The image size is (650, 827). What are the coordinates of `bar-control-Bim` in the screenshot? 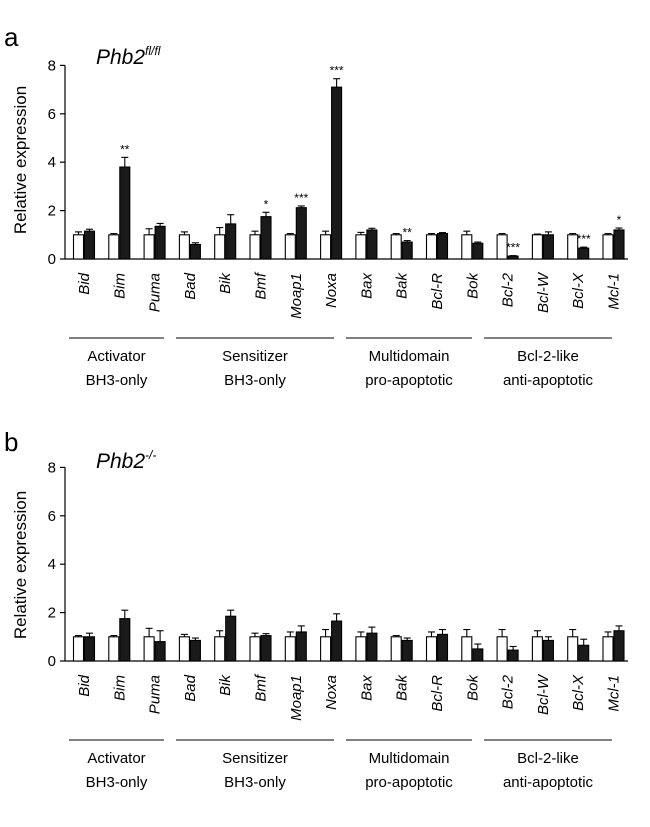 It's located at (114, 649).